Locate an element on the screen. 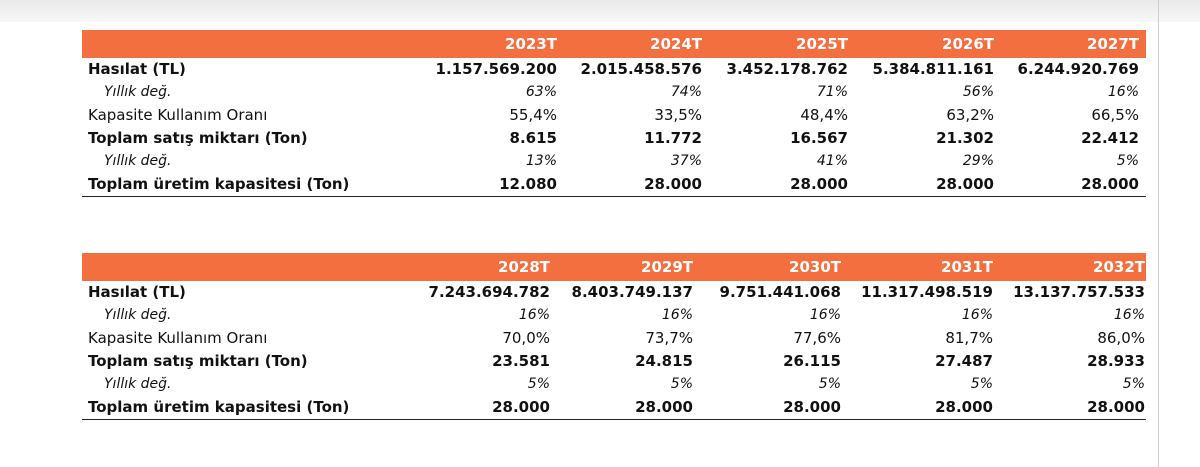  table-cell: 8.615 is located at coordinates (533, 138).